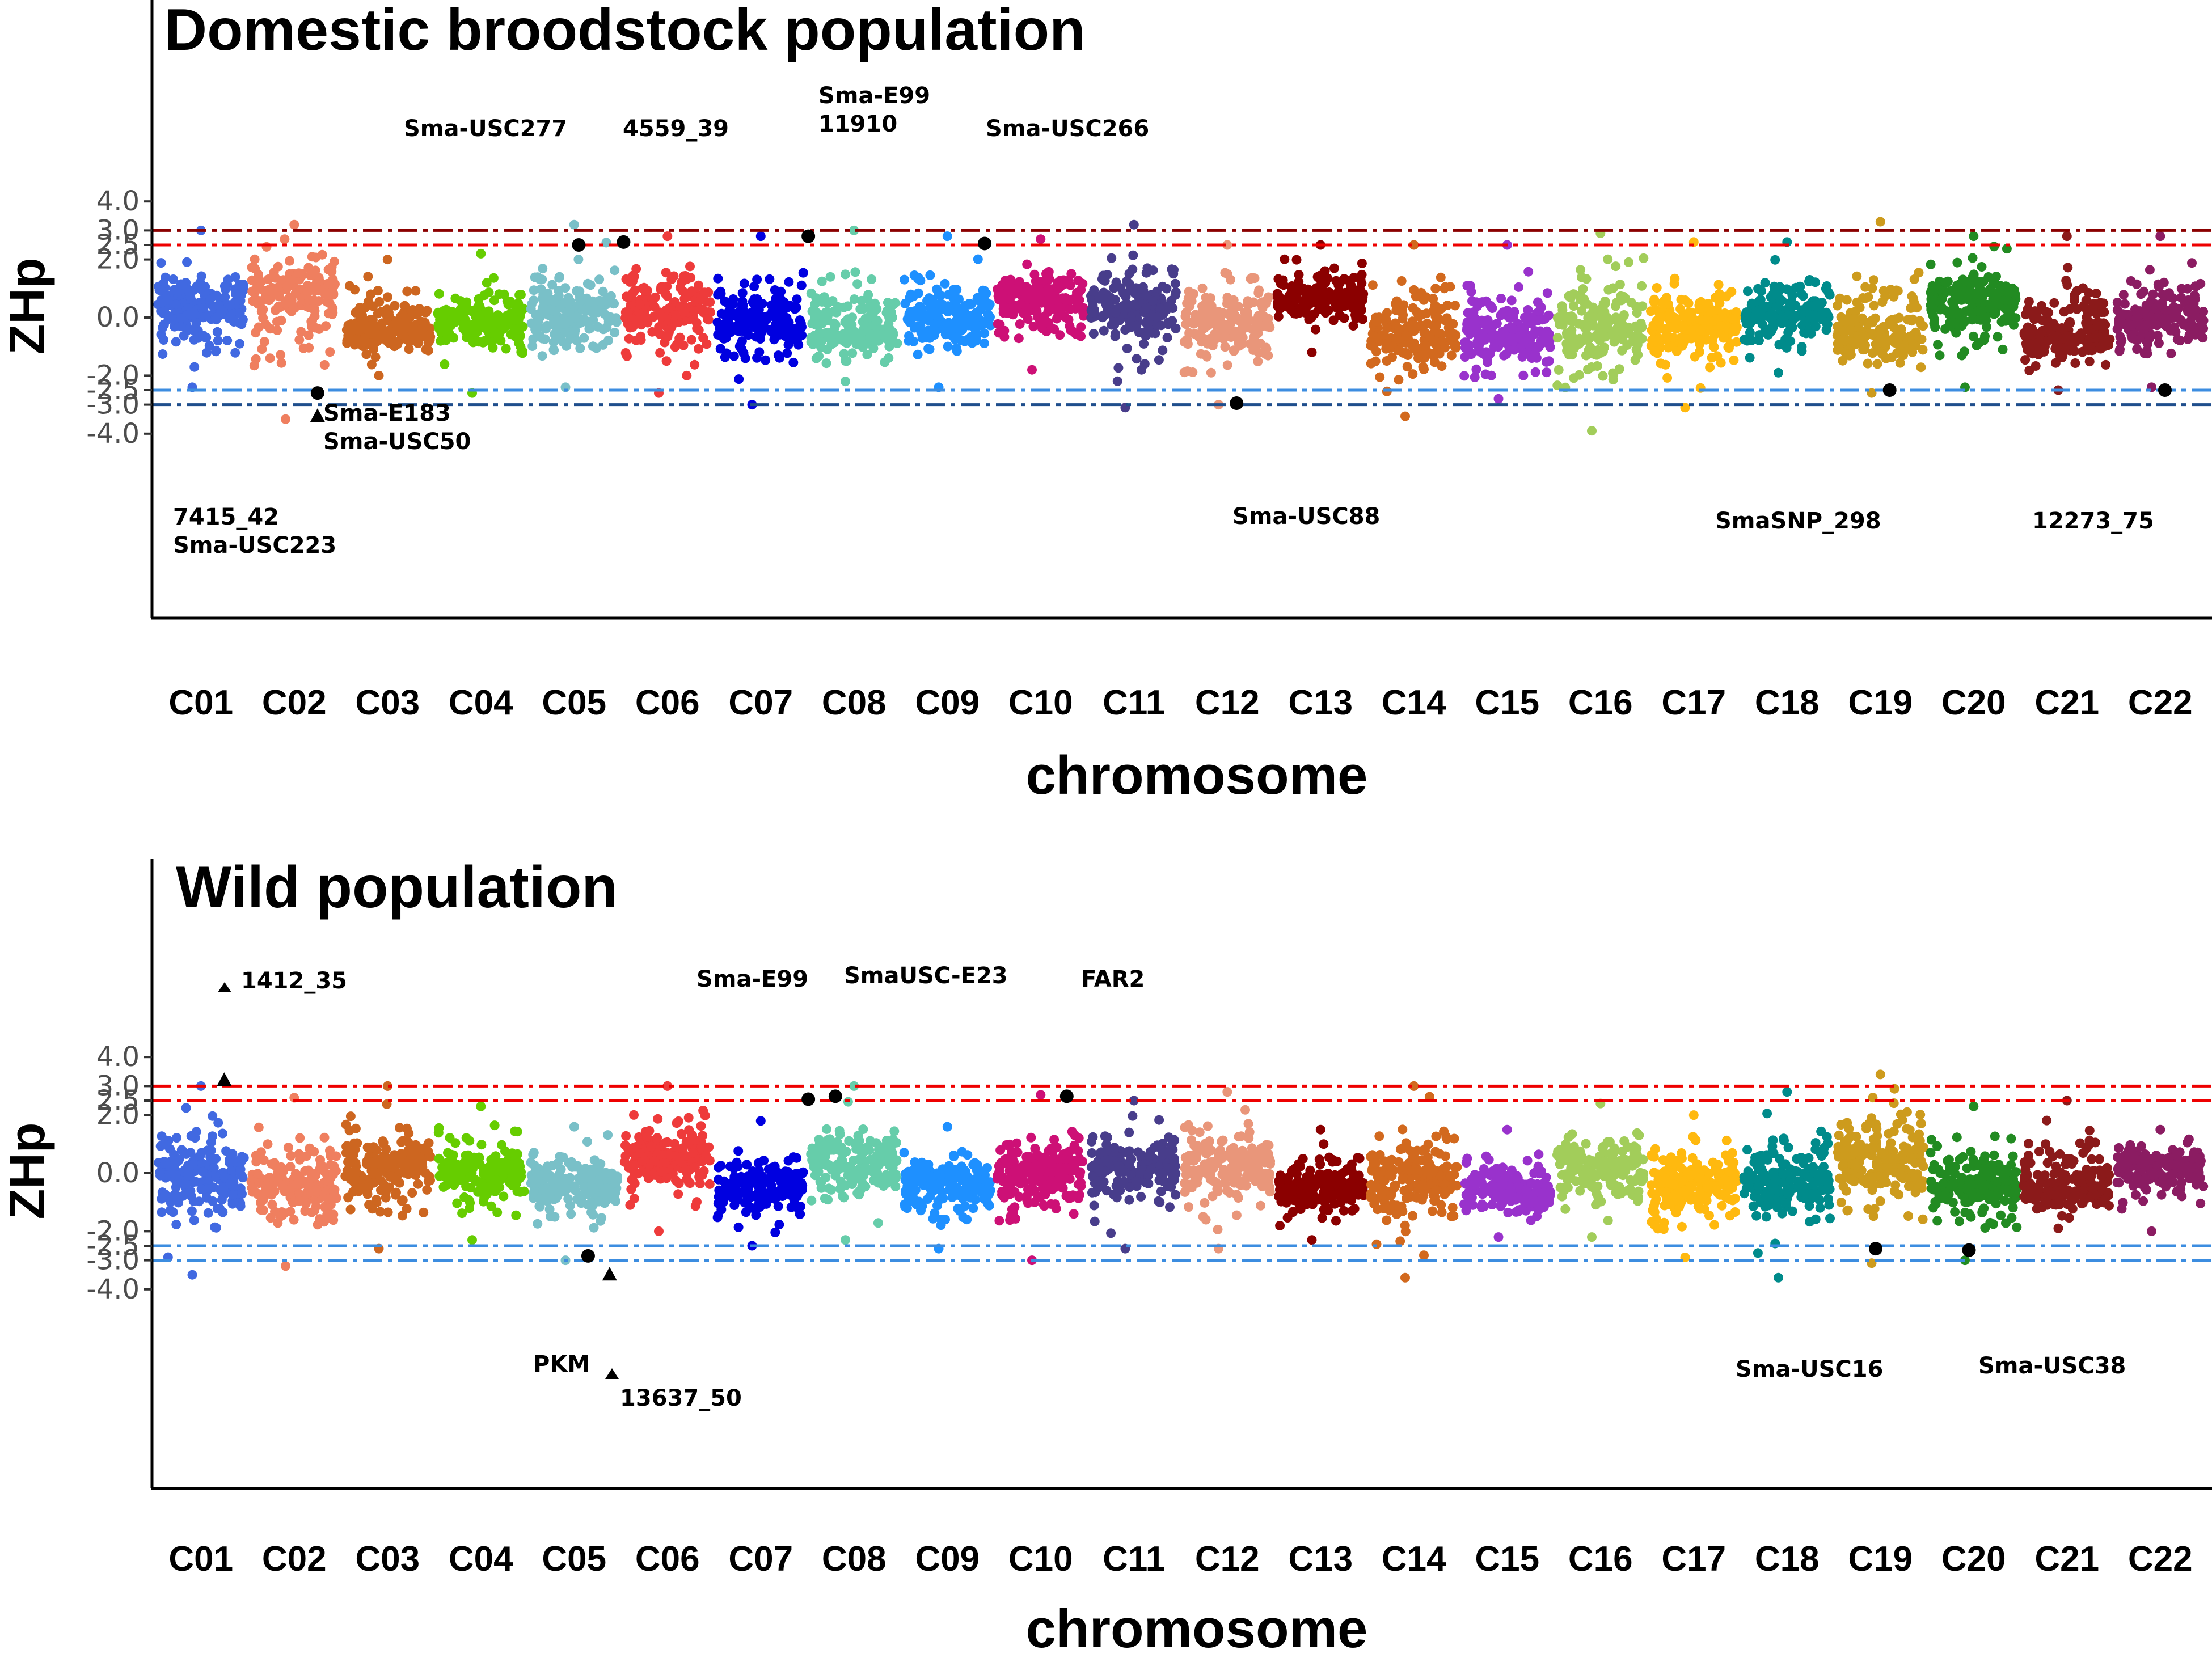 This screenshot has height=1658, width=2212. Describe the element at coordinates (985, 244) in the screenshot. I see `marker-dot` at that location.